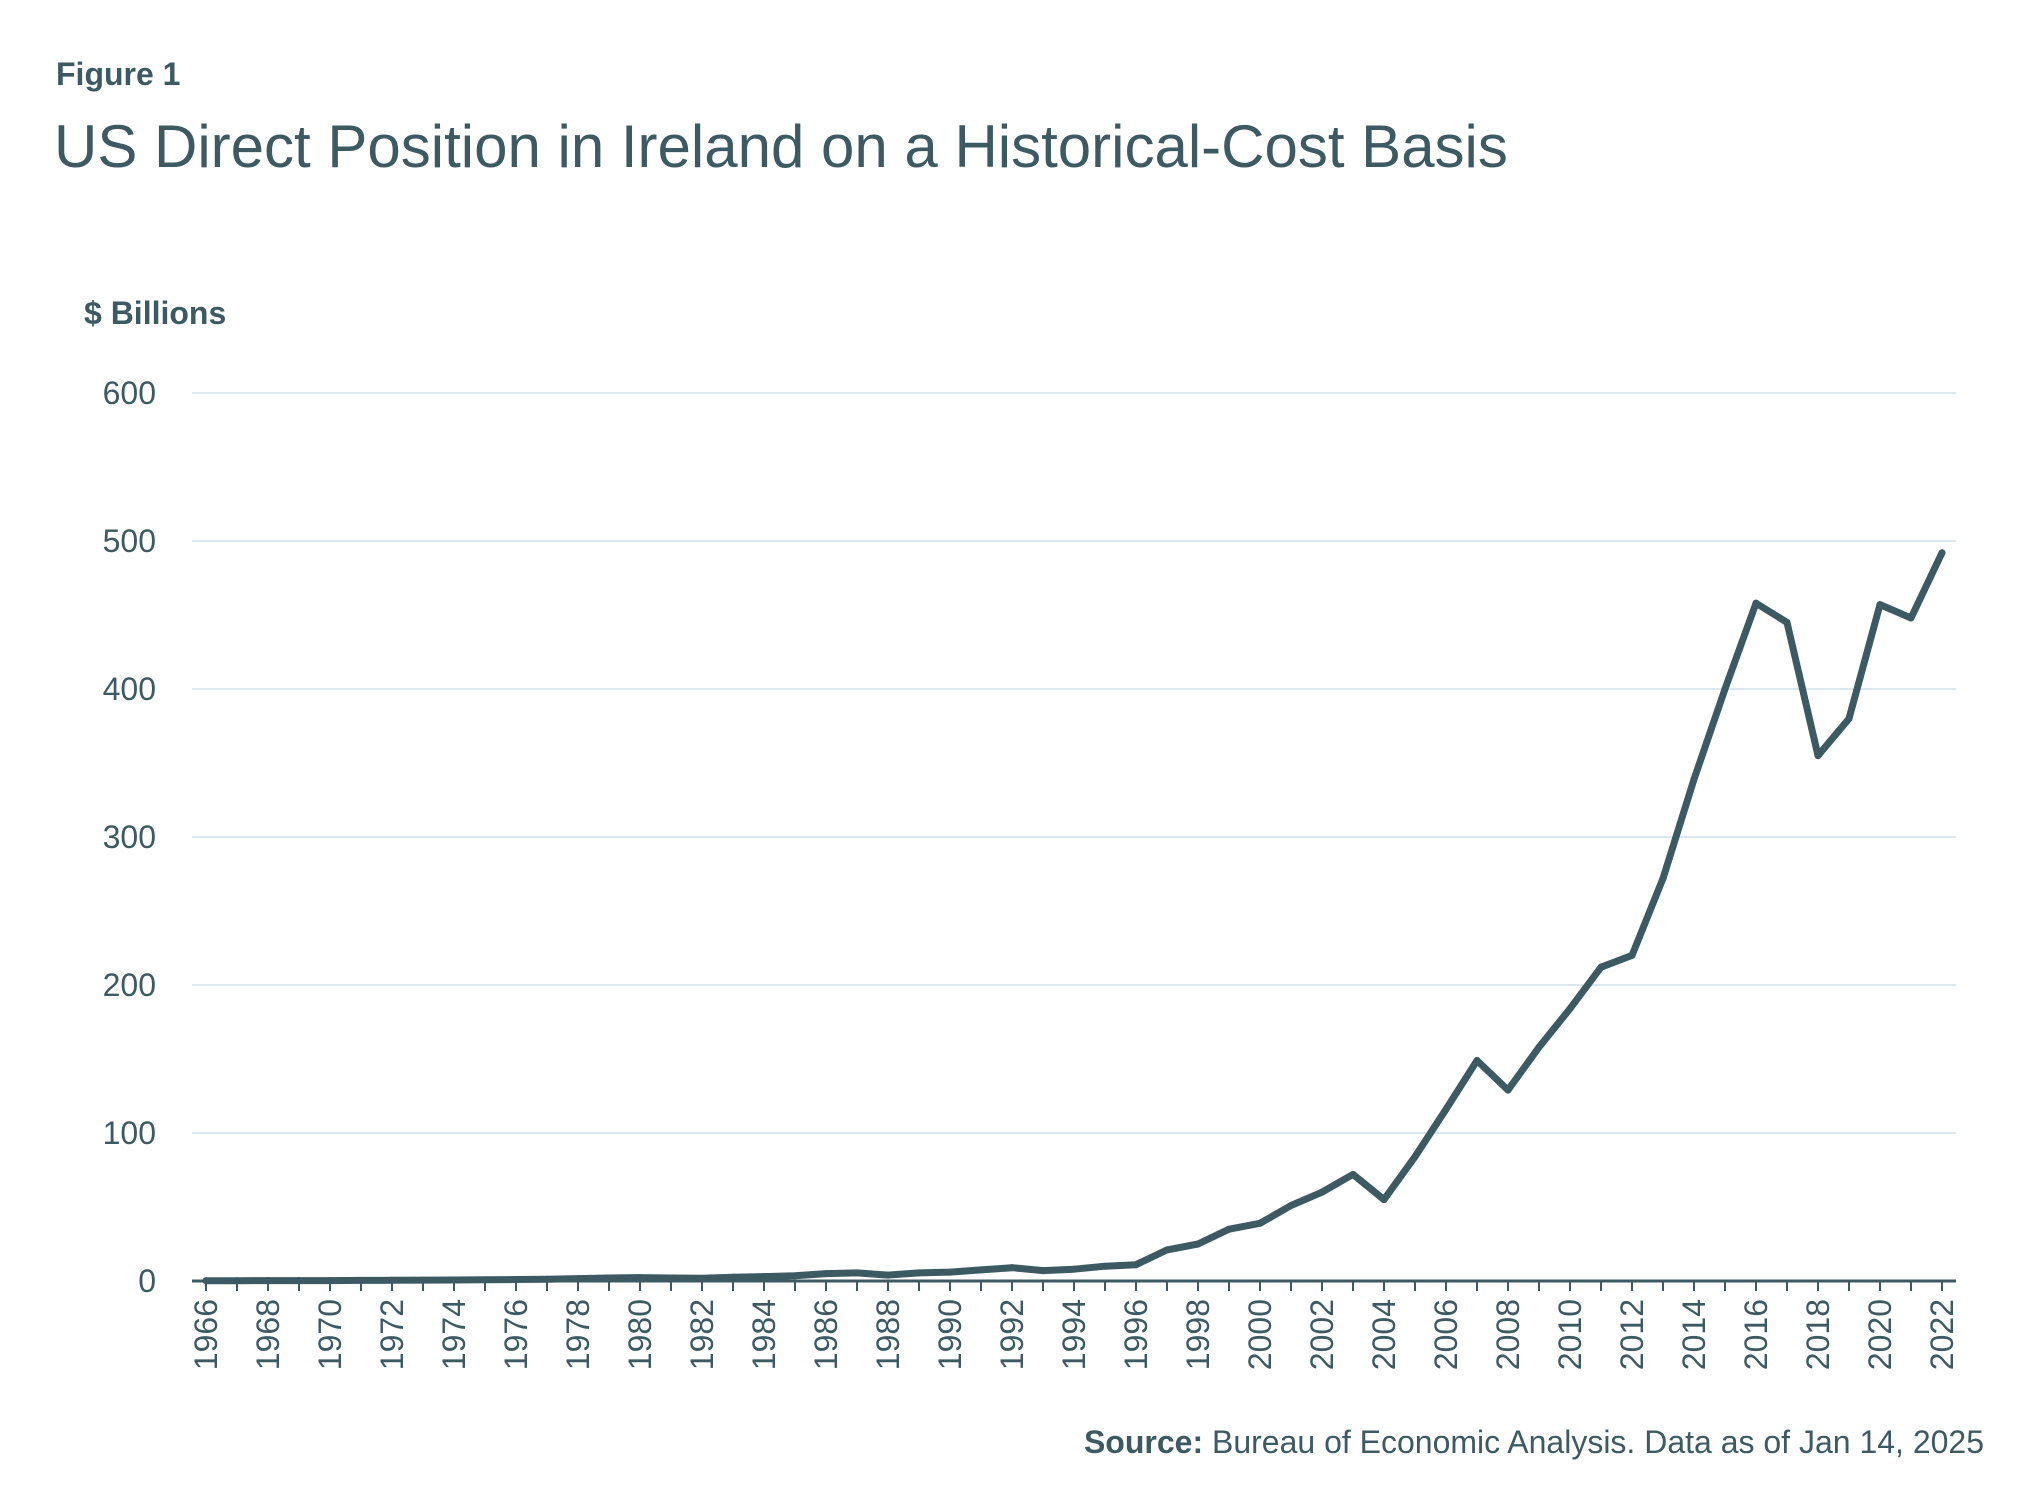 The height and width of the screenshot is (1508, 2030). I want to click on x-tick-label: 2014, so click(1694, 1334).